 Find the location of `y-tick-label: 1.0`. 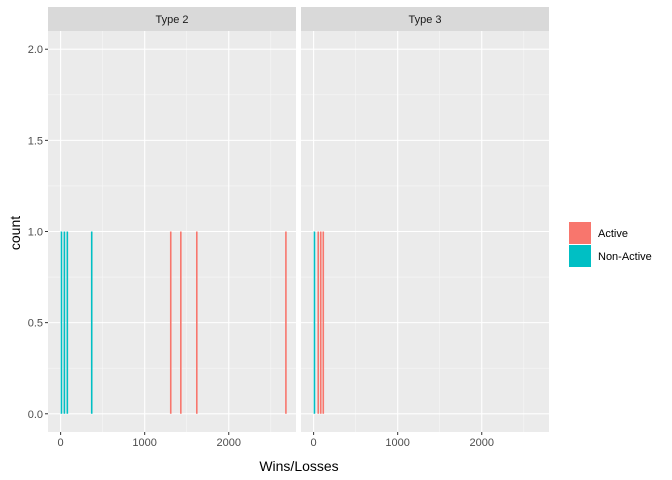

y-tick-label: 1.0 is located at coordinates (35, 233).